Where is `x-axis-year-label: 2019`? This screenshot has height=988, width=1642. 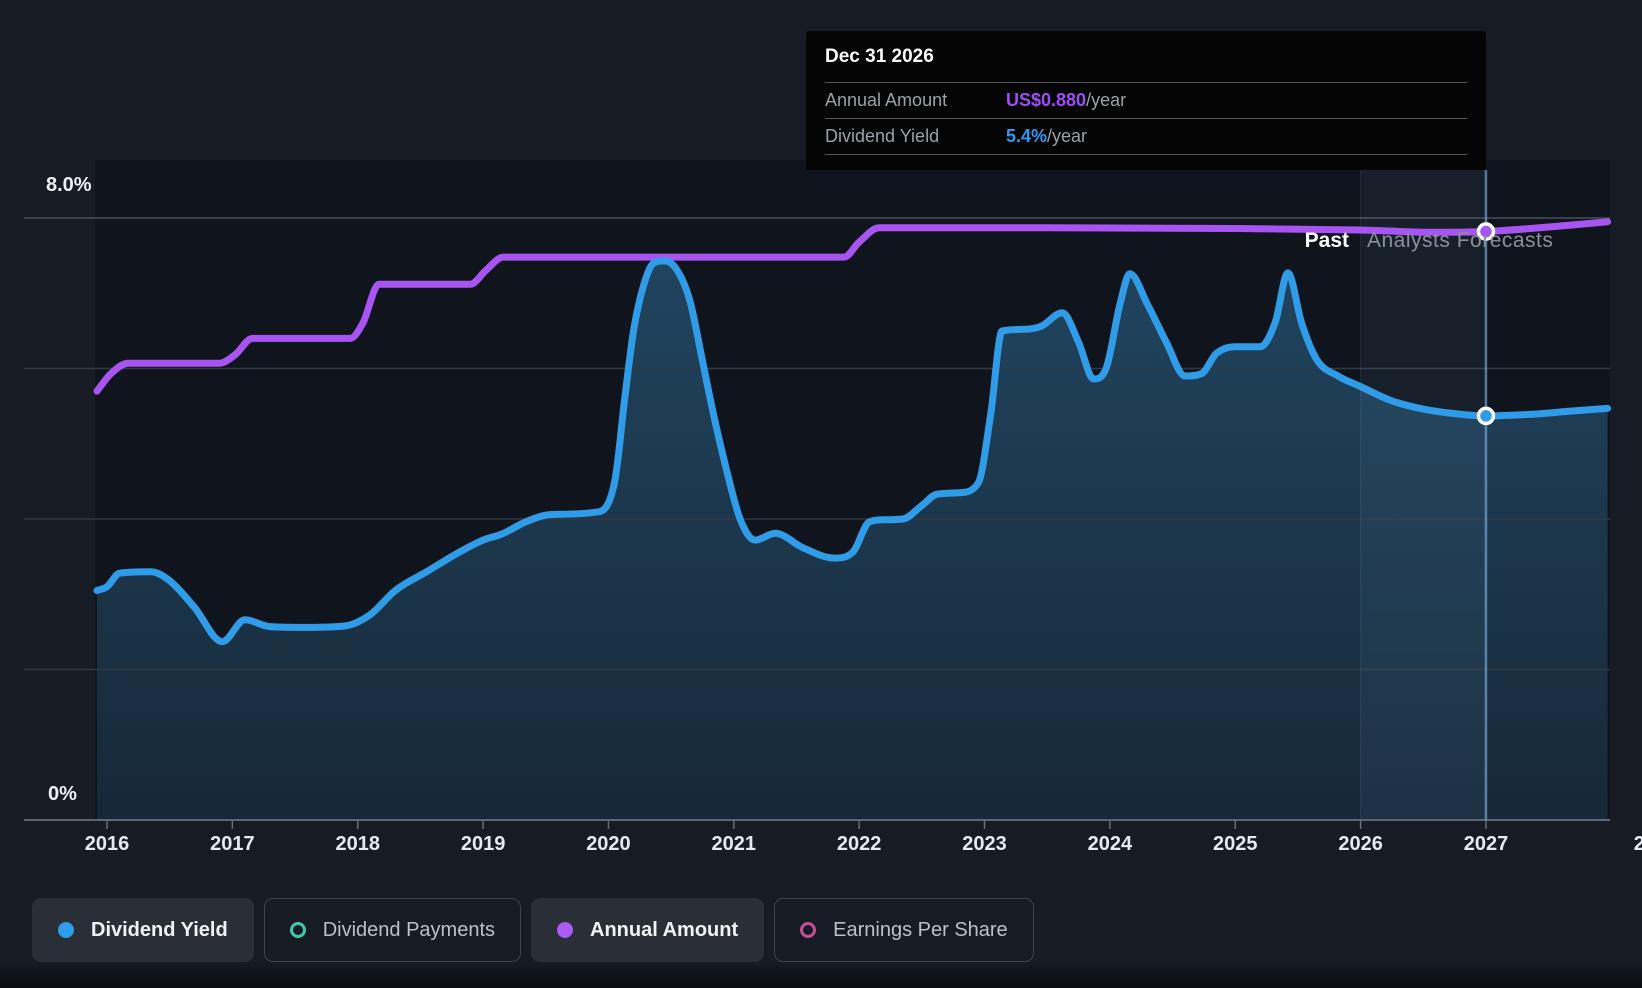 x-axis-year-label: 2019 is located at coordinates (483, 844).